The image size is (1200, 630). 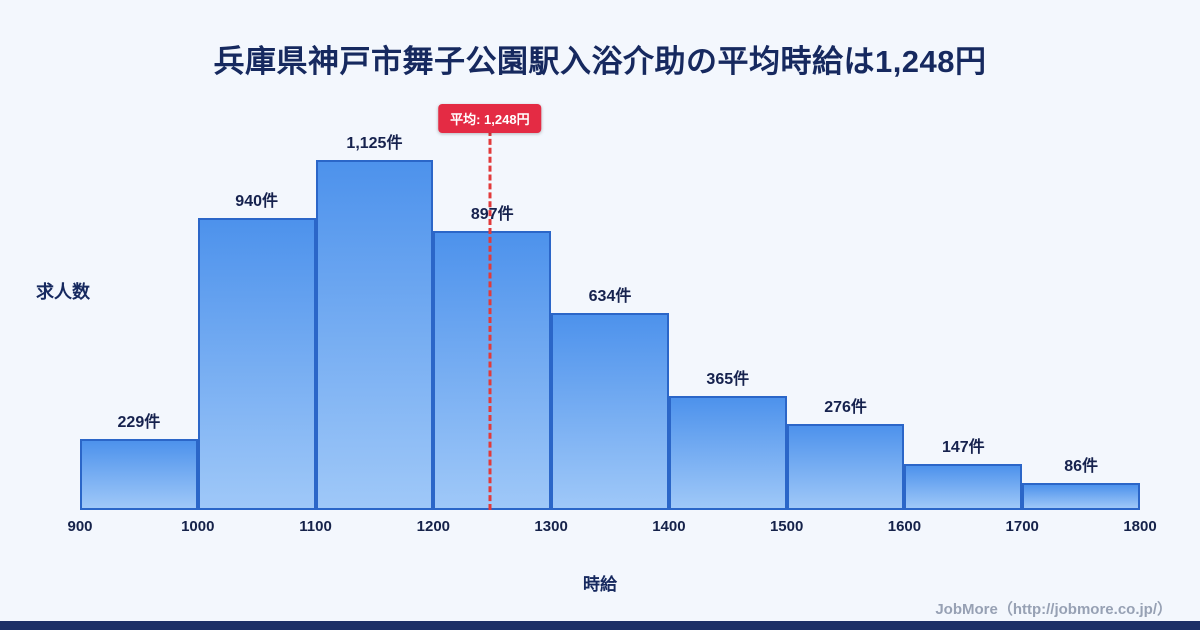 What do you see at coordinates (1022, 526) in the screenshot?
I see `x-tick-label: 1700` at bounding box center [1022, 526].